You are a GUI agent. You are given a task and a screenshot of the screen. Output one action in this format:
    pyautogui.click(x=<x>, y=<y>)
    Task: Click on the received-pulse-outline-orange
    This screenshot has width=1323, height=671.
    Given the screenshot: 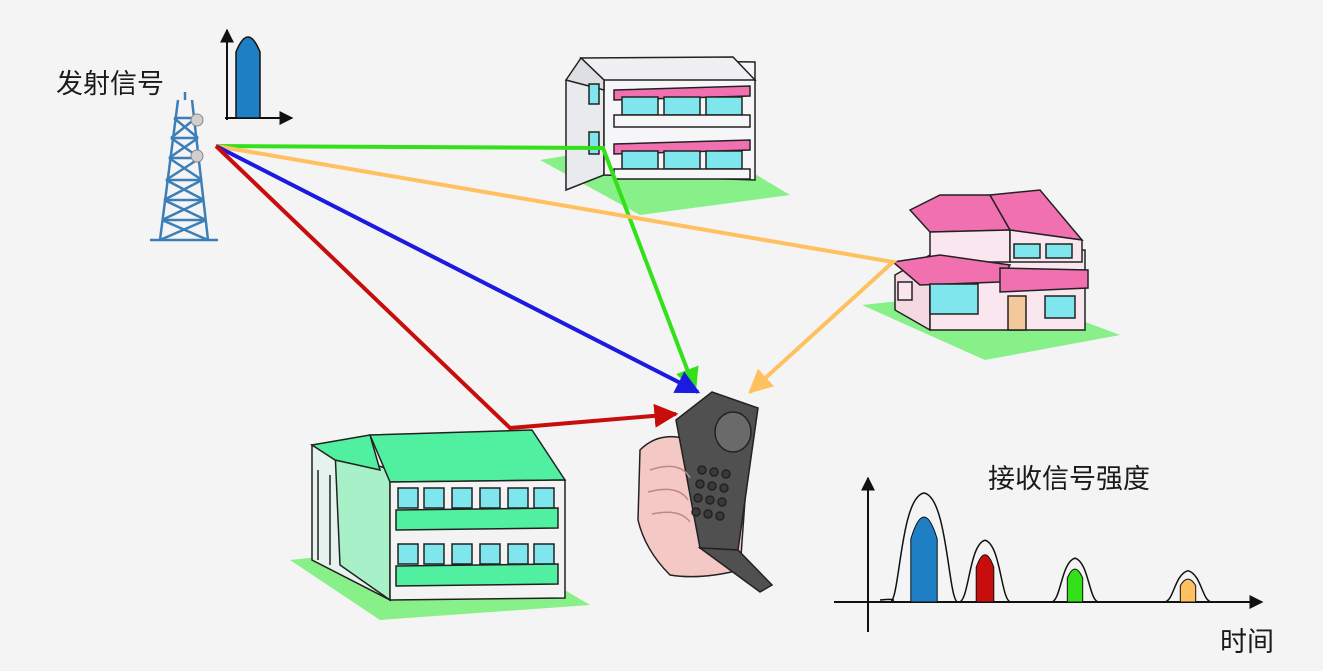 What is the action you would take?
    pyautogui.click(x=1188, y=586)
    